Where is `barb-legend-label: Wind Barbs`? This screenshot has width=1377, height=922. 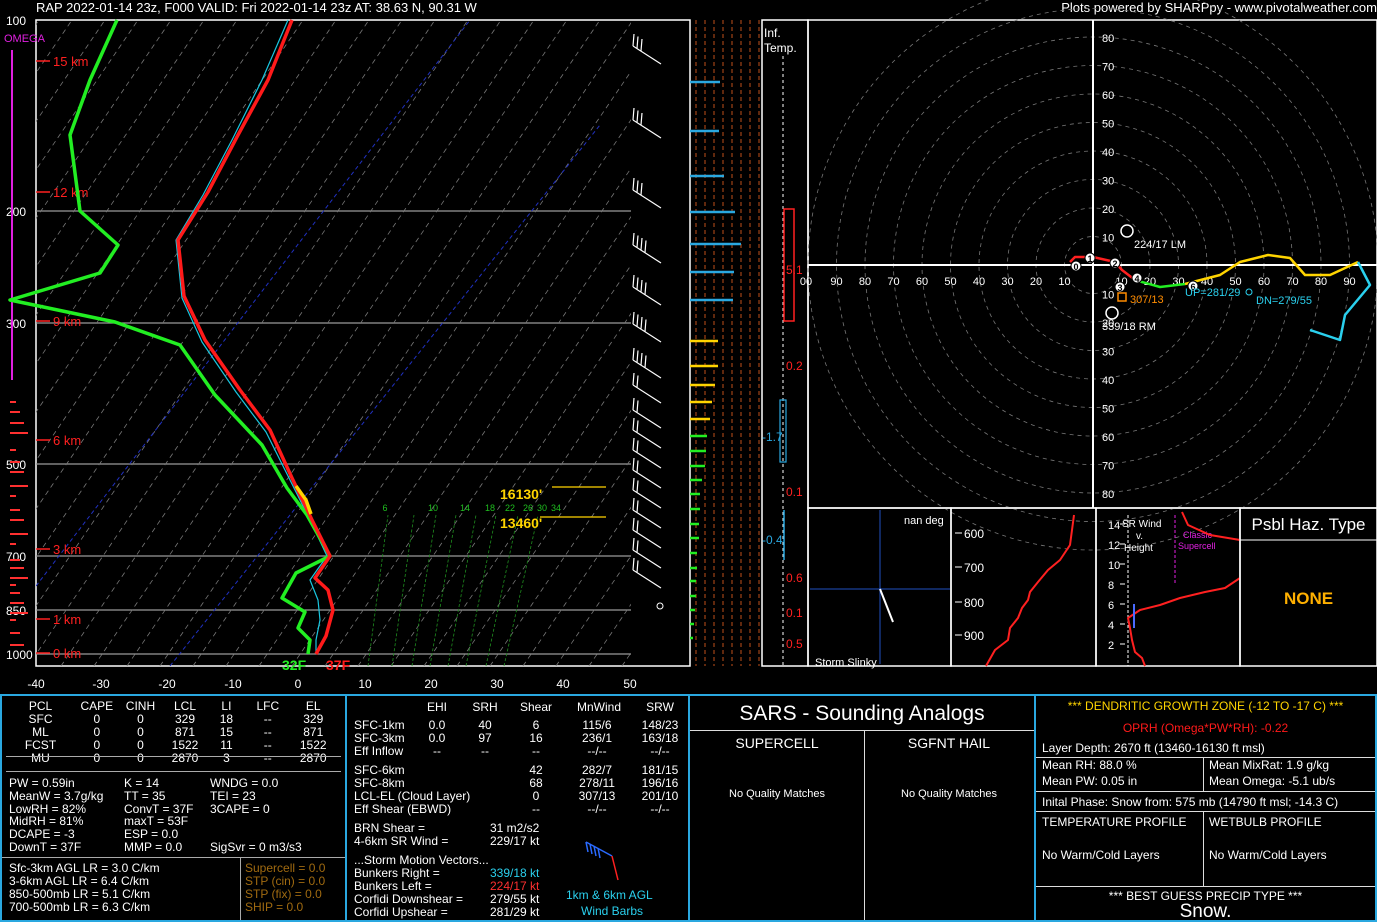
barb-legend-label: Wind Barbs is located at coordinates (612, 911).